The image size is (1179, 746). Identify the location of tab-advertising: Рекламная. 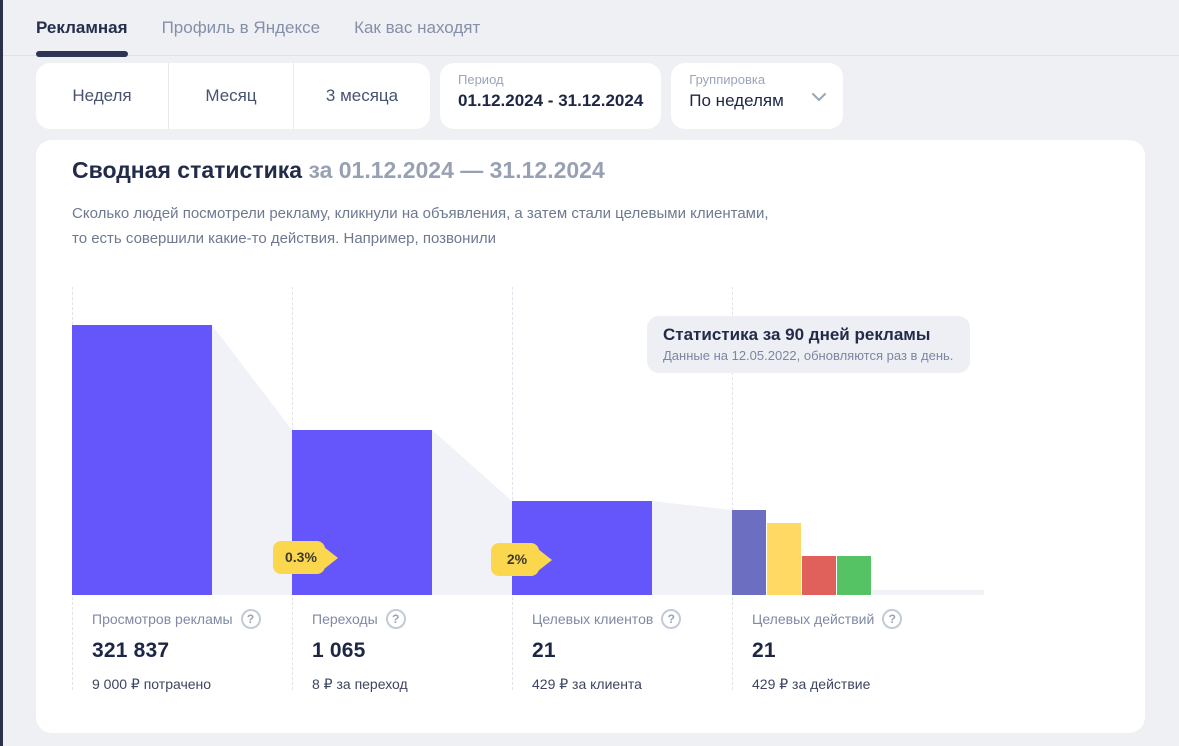
(82, 28).